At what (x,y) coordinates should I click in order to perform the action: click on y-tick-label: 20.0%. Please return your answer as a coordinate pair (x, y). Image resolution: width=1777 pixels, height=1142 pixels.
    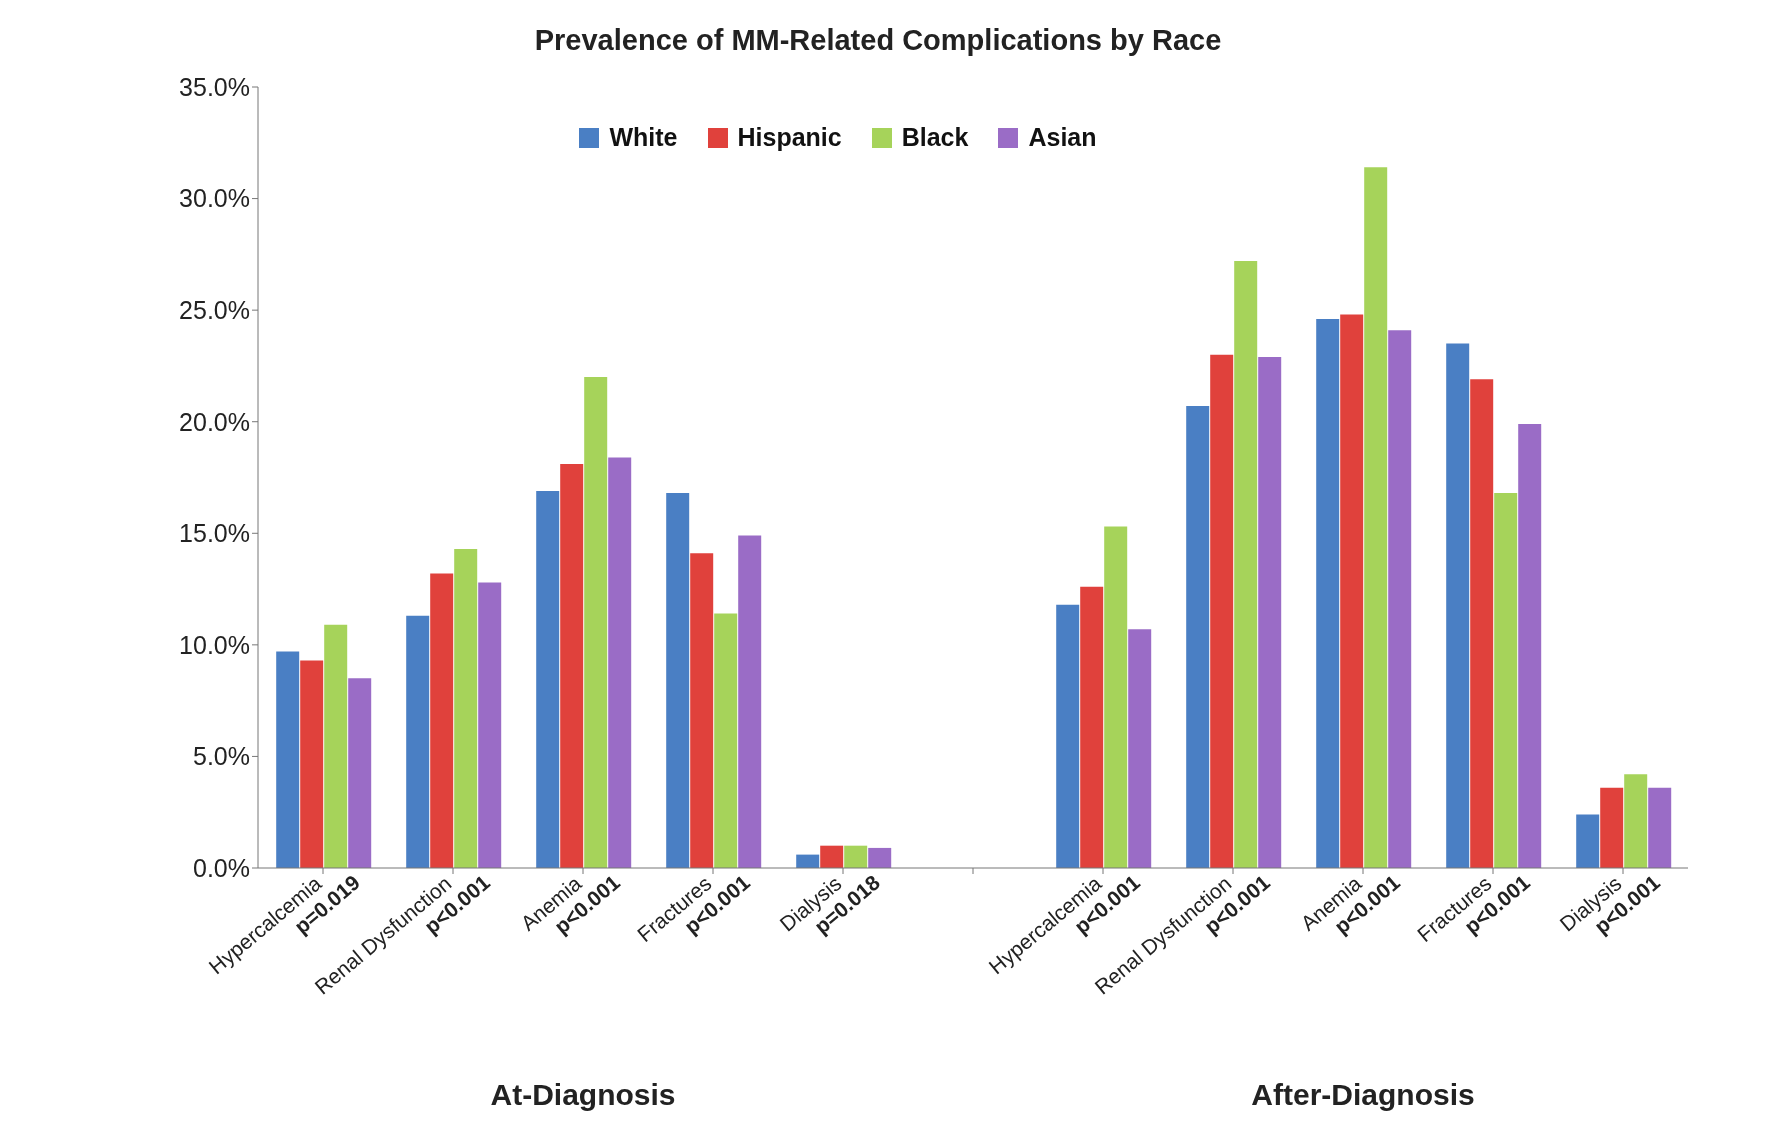
    Looking at the image, I should click on (214, 421).